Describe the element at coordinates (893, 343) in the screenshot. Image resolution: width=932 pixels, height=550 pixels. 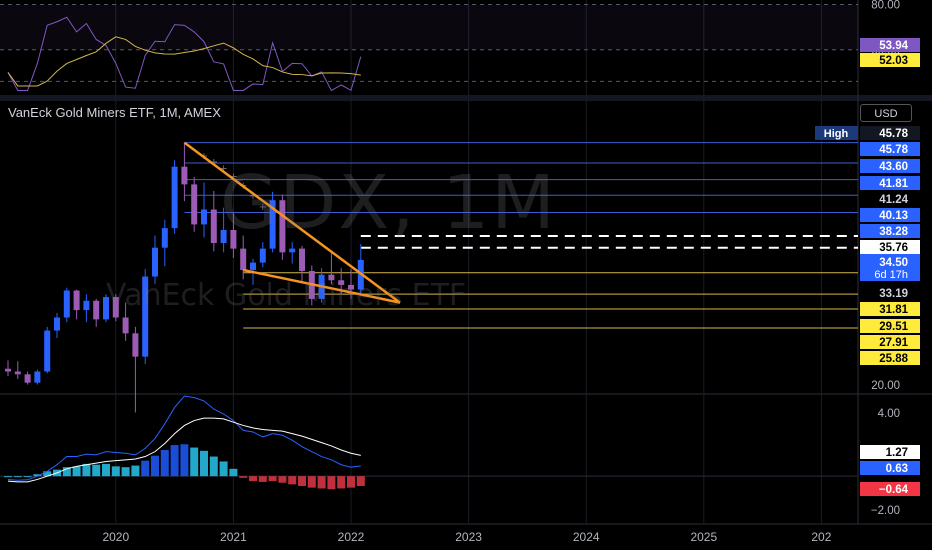
I see `support-price-label: 27.91` at that location.